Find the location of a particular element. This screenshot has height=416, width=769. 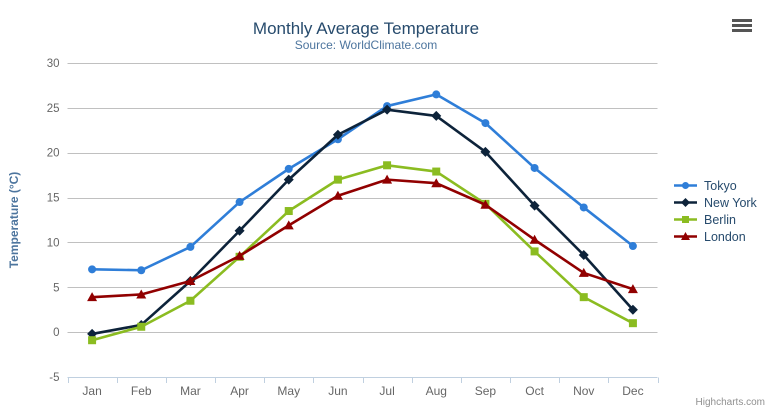

x-axis-label: Dec is located at coordinates (632, 391).